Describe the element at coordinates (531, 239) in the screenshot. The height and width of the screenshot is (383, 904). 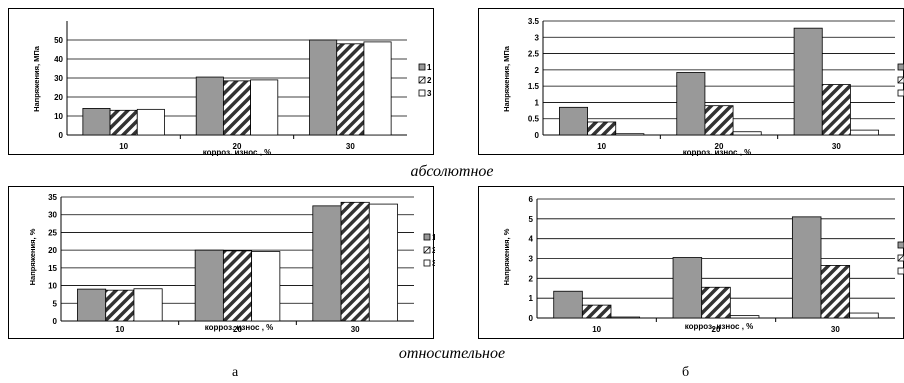
I see `y-tick-label: 4` at that location.